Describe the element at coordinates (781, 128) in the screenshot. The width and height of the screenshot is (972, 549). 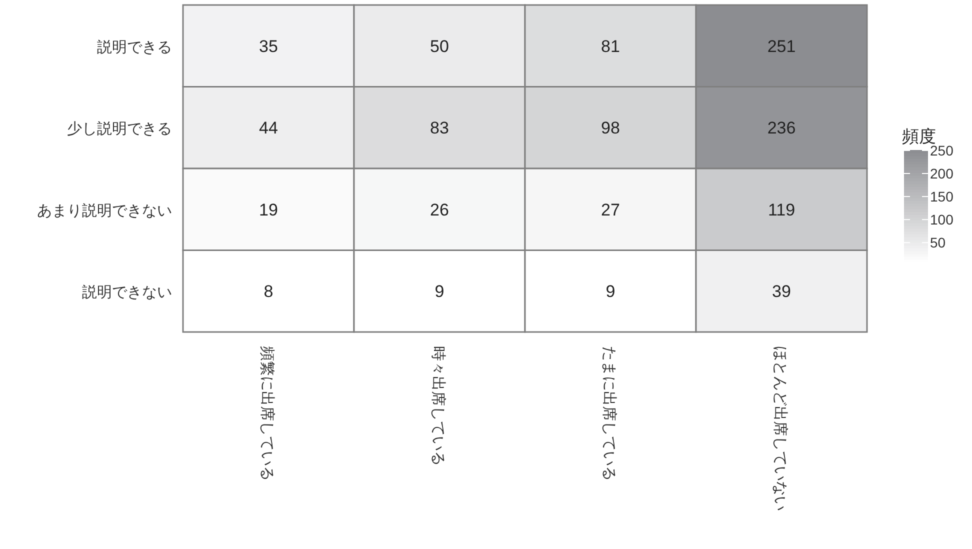
I see `data-label: 236` at that location.